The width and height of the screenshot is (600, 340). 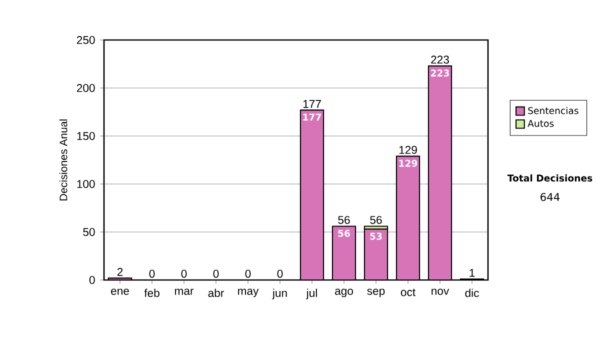 I want to click on y-tick-label: 200, so click(x=85, y=88).